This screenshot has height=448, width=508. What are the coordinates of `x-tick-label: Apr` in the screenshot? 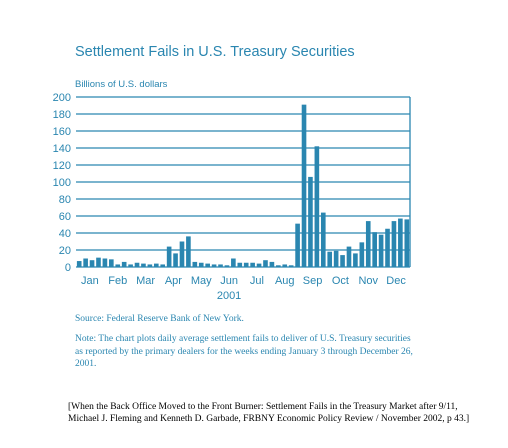 It's located at (173, 281).